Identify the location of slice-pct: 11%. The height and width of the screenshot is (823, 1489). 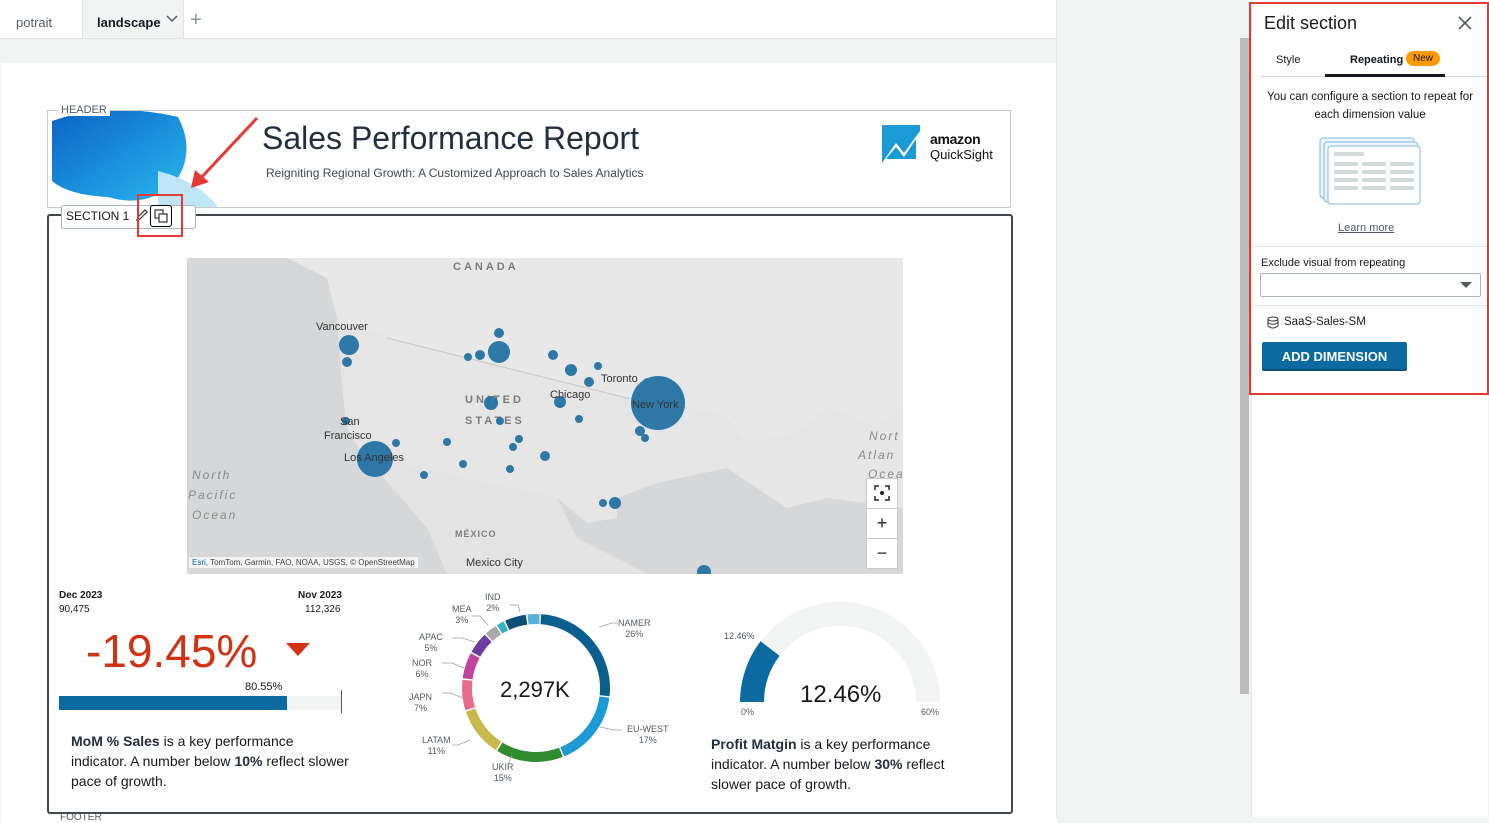
(436, 751).